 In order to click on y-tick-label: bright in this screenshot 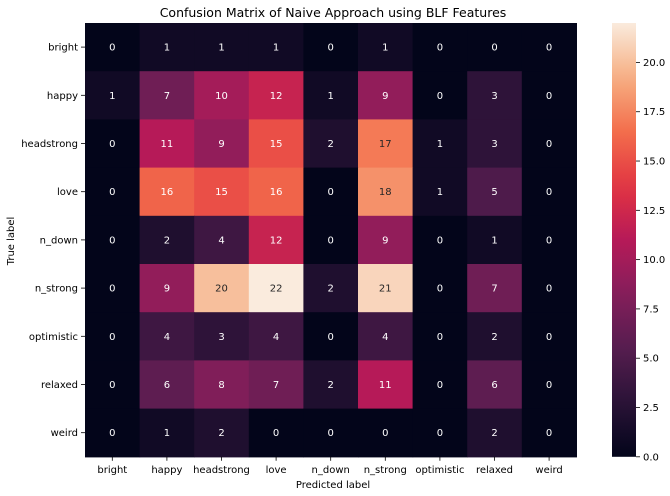, I will do `click(63, 48)`.